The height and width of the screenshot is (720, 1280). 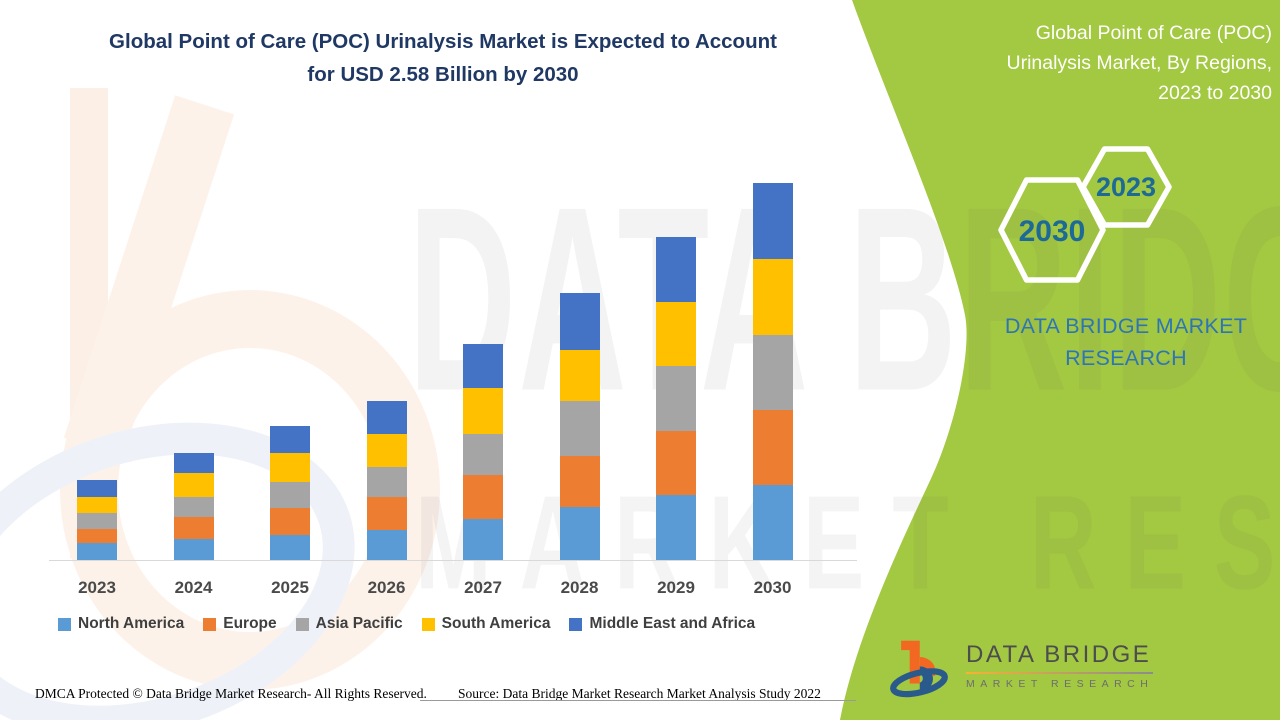 I want to click on x-axis-label-2025: 2025, so click(x=290, y=587).